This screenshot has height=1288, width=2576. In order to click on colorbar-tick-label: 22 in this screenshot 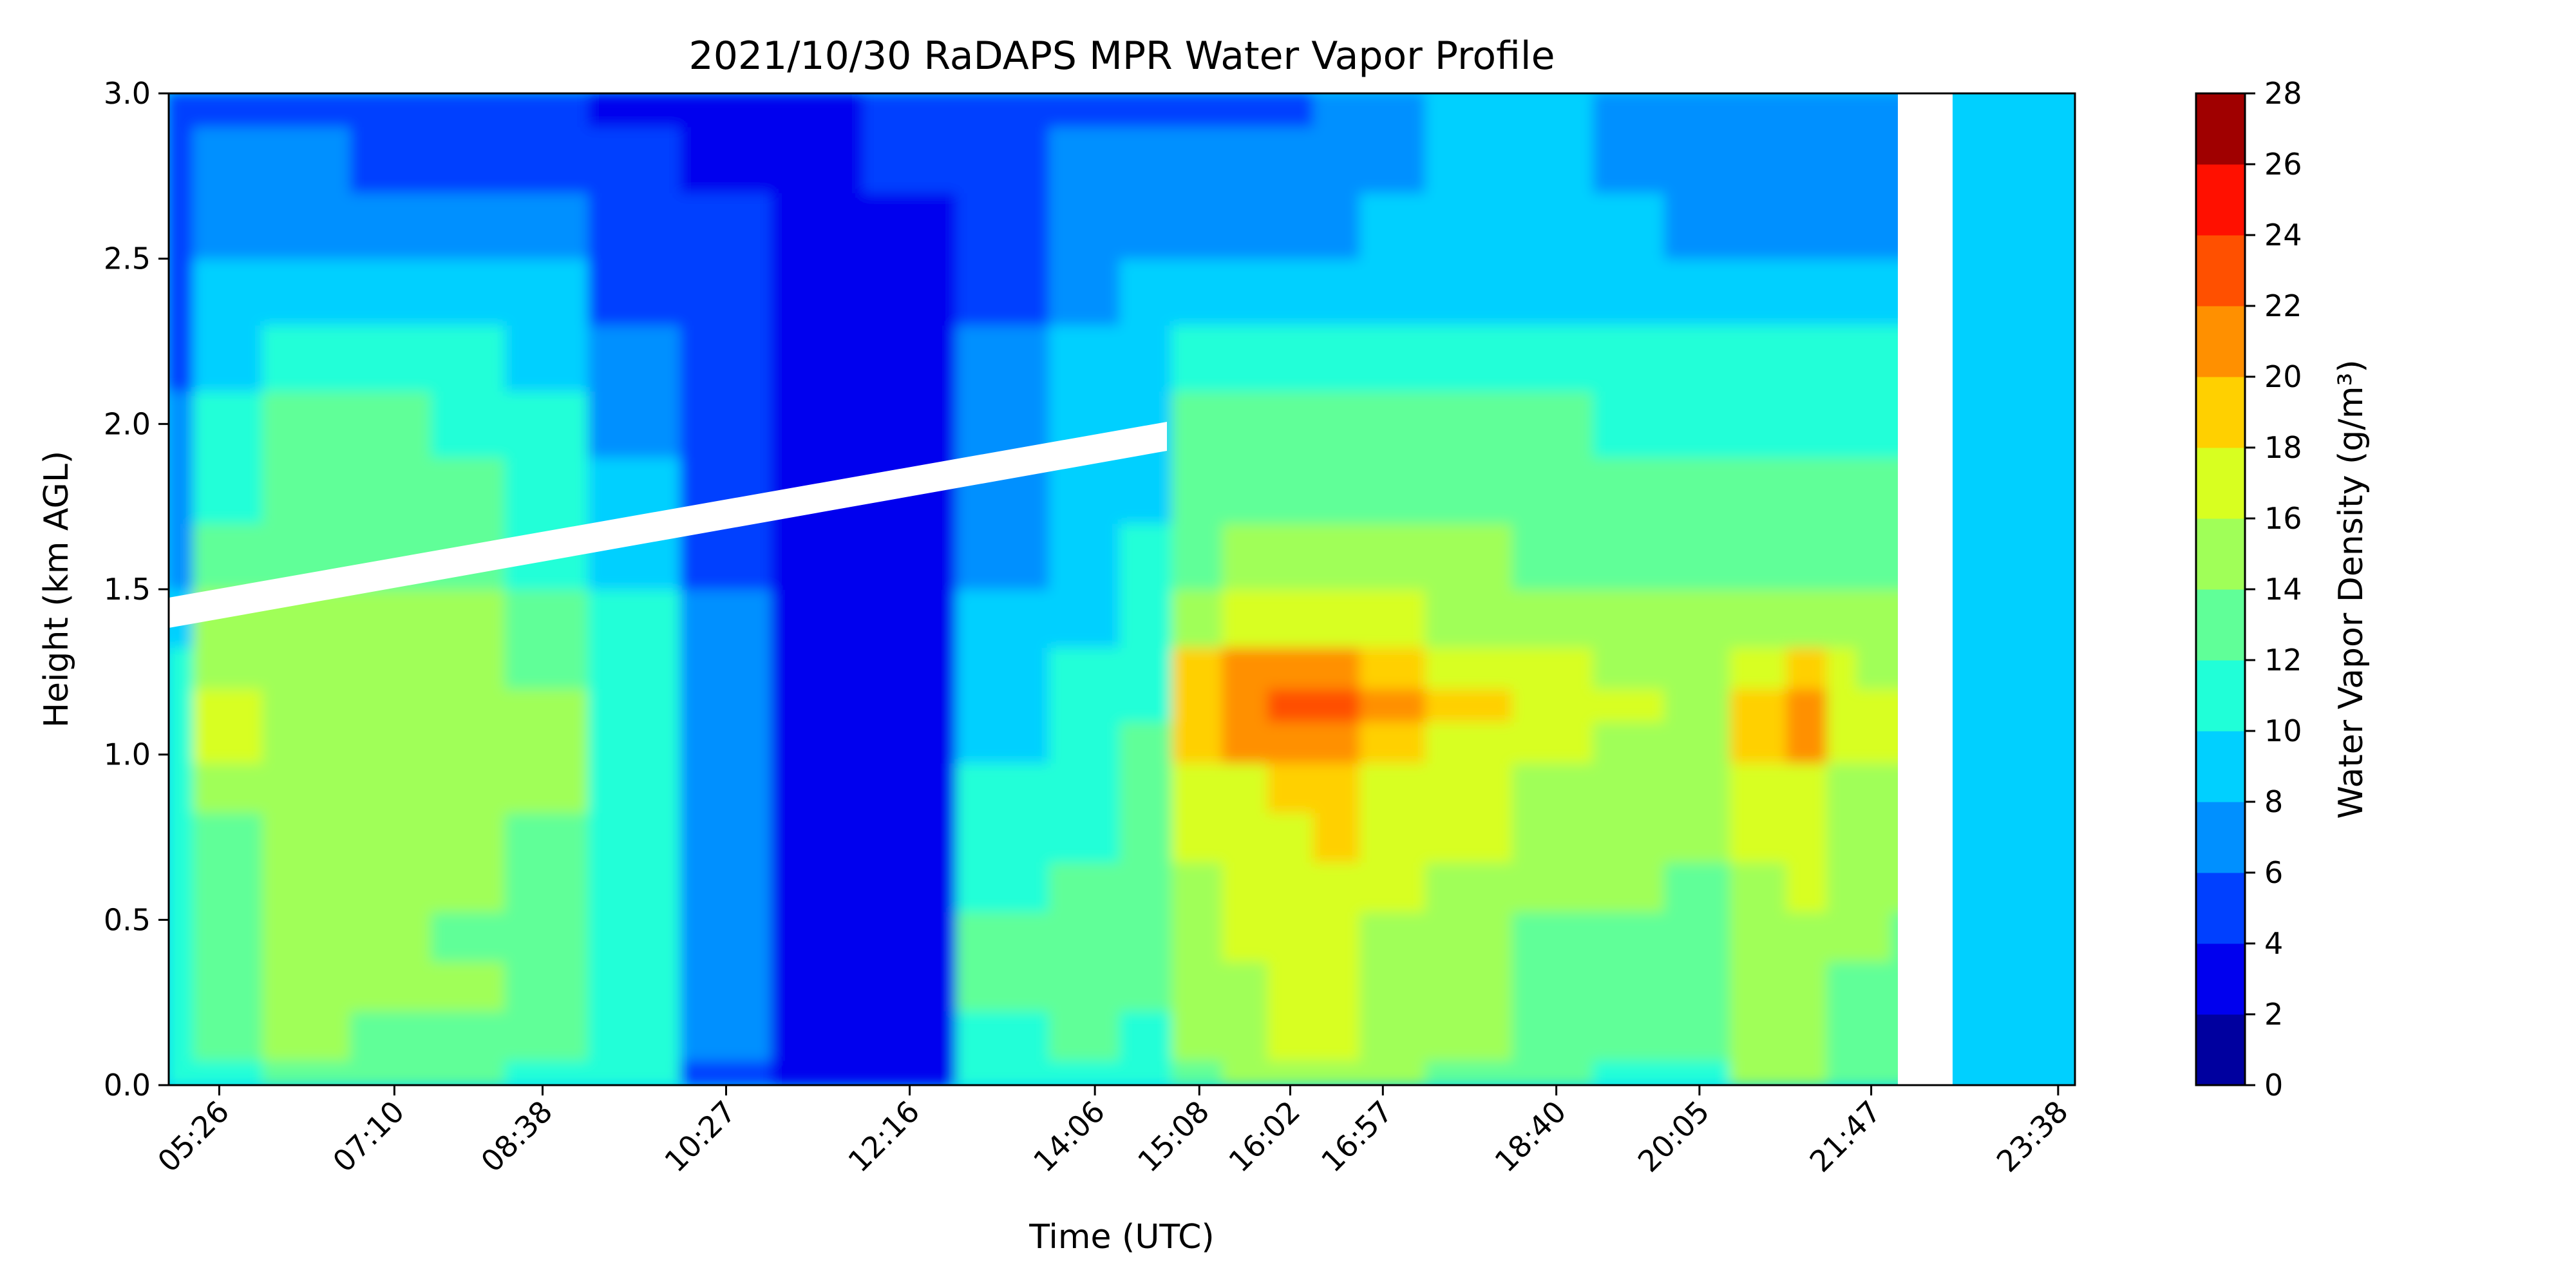, I will do `click(2283, 306)`.